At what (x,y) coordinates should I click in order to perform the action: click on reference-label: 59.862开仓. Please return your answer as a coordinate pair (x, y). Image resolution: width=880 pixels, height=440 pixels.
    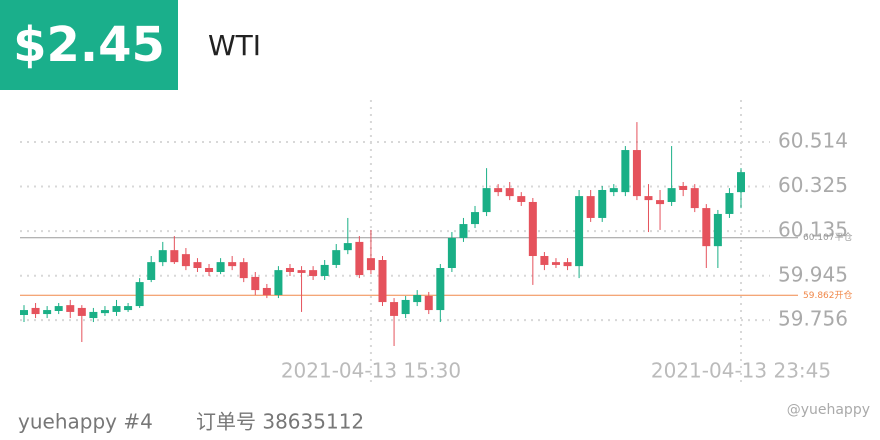
    Looking at the image, I should click on (828, 295).